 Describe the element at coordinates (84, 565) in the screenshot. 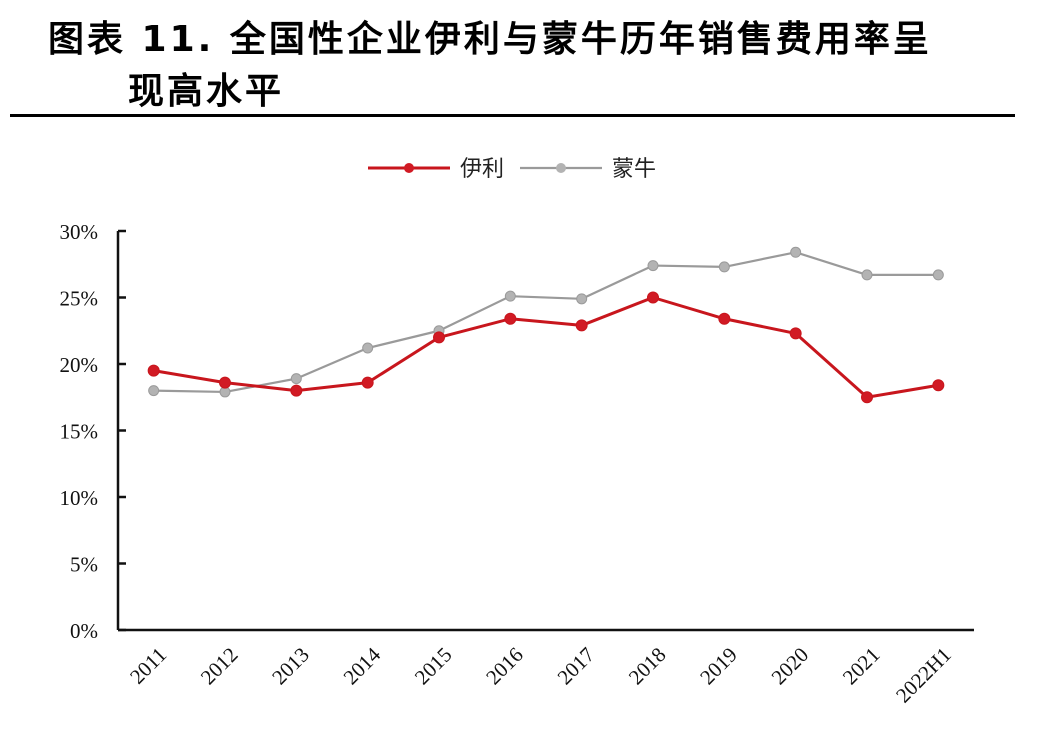

I see `y-tick-label: 5%` at that location.